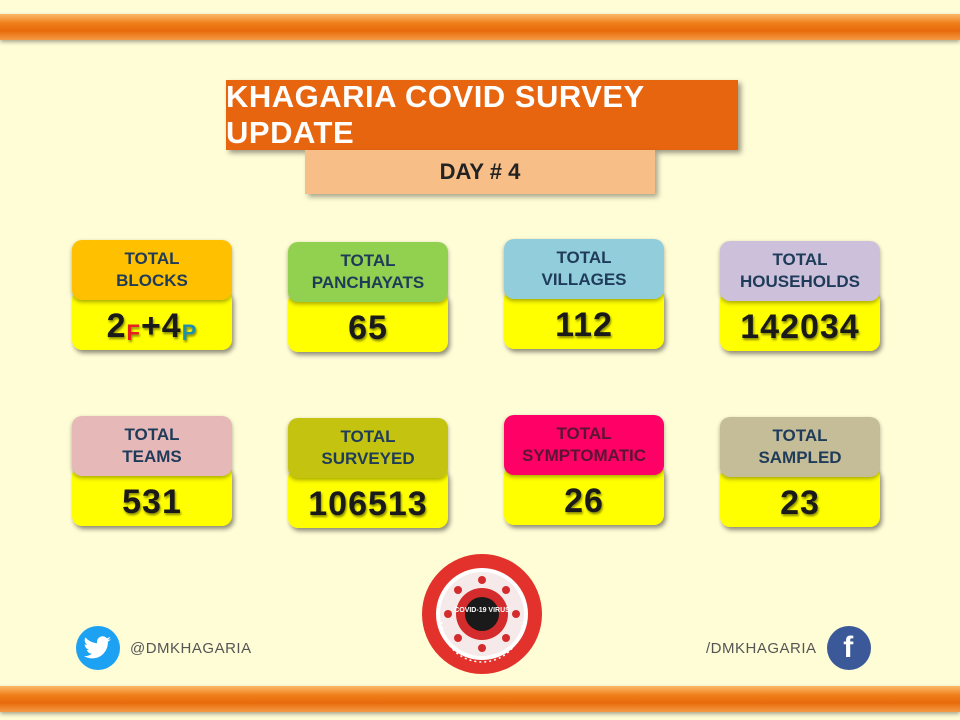 The width and height of the screenshot is (960, 720). What do you see at coordinates (800, 497) in the screenshot?
I see `card-value: 23` at bounding box center [800, 497].